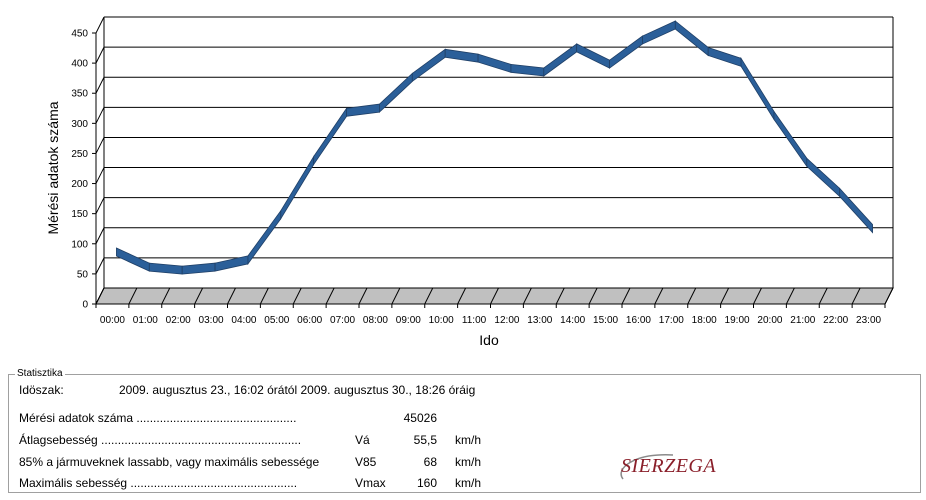  I want to click on x-tick-label: 16:00, so click(638, 320).